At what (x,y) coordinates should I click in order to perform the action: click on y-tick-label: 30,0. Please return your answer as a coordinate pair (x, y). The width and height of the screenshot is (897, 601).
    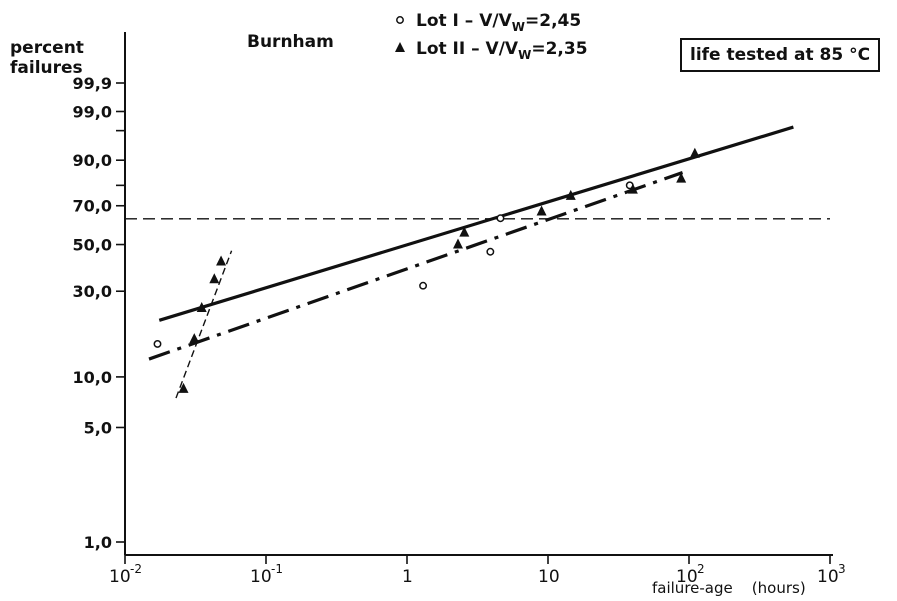
    Looking at the image, I should click on (92, 291).